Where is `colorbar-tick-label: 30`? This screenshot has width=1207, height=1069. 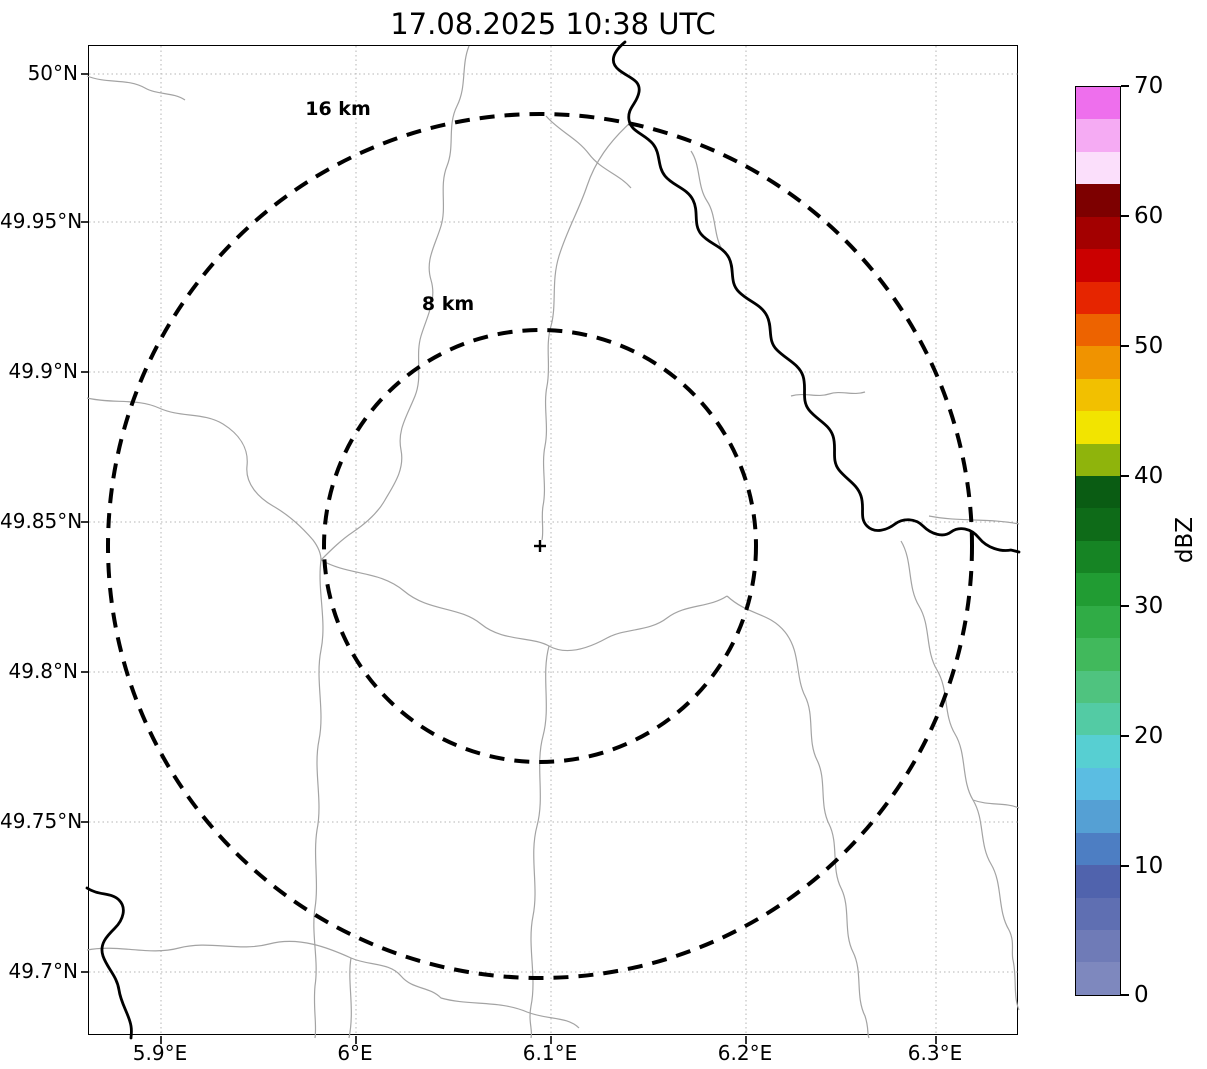 colorbar-tick-label: 30 is located at coordinates (1149, 606).